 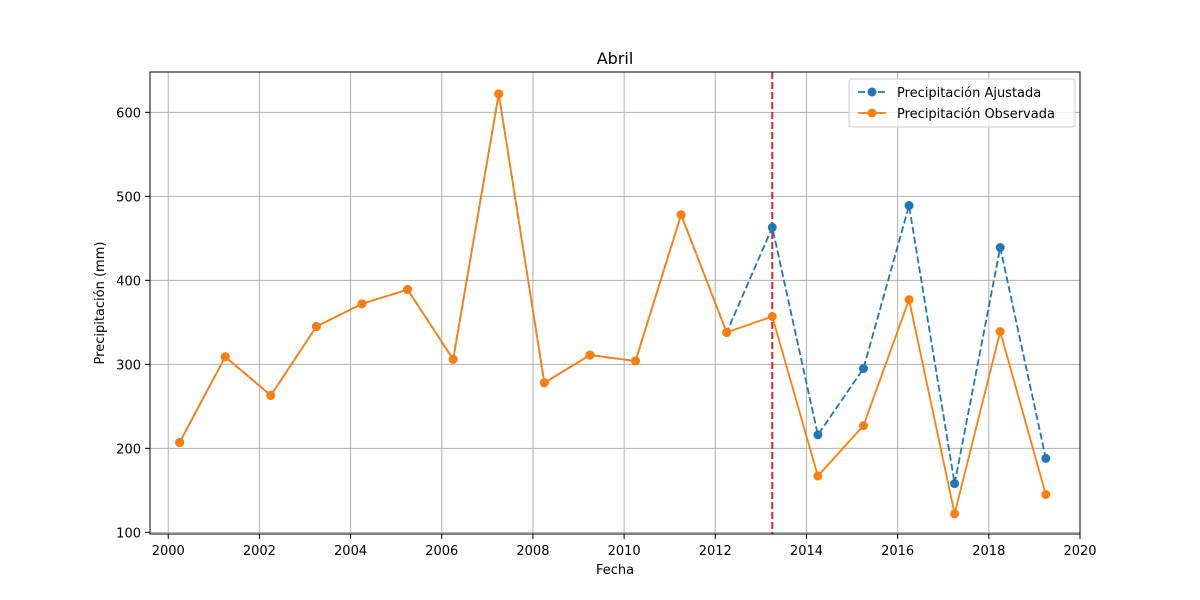 I want to click on y-axis-label: Precipitación (mm), so click(x=100, y=303).